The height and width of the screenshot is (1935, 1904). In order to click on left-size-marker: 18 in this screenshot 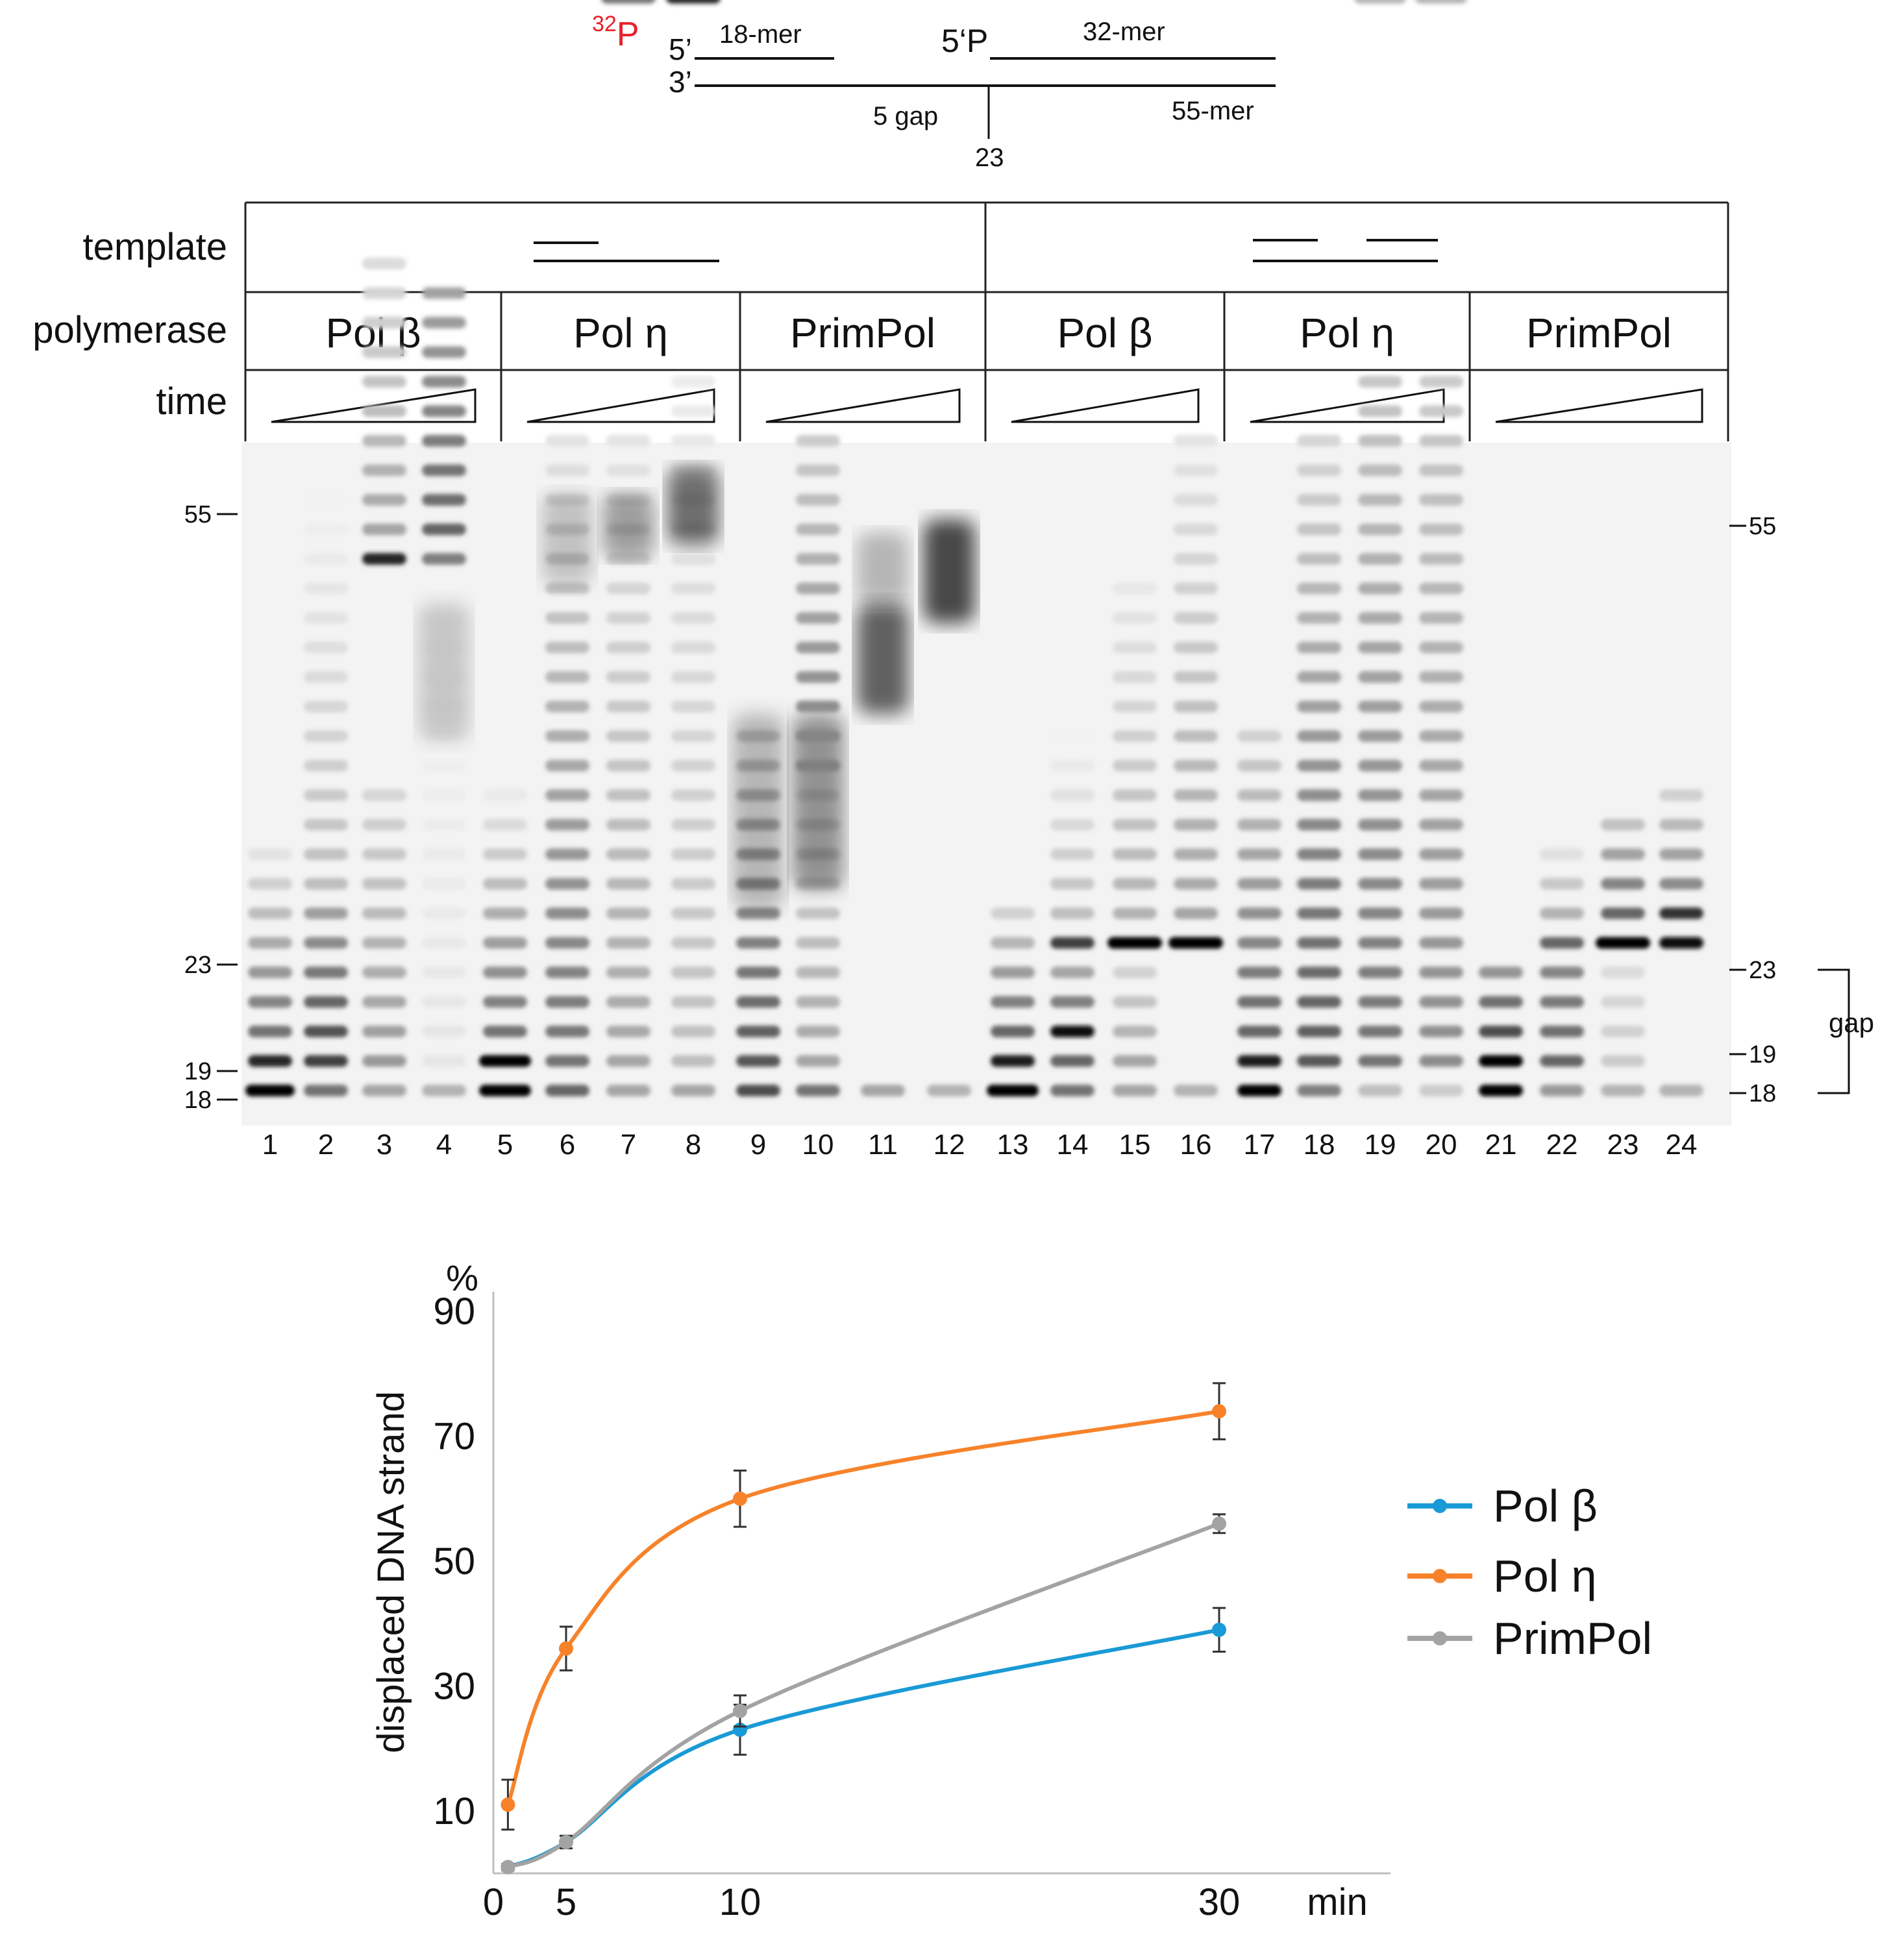, I will do `click(198, 1100)`.